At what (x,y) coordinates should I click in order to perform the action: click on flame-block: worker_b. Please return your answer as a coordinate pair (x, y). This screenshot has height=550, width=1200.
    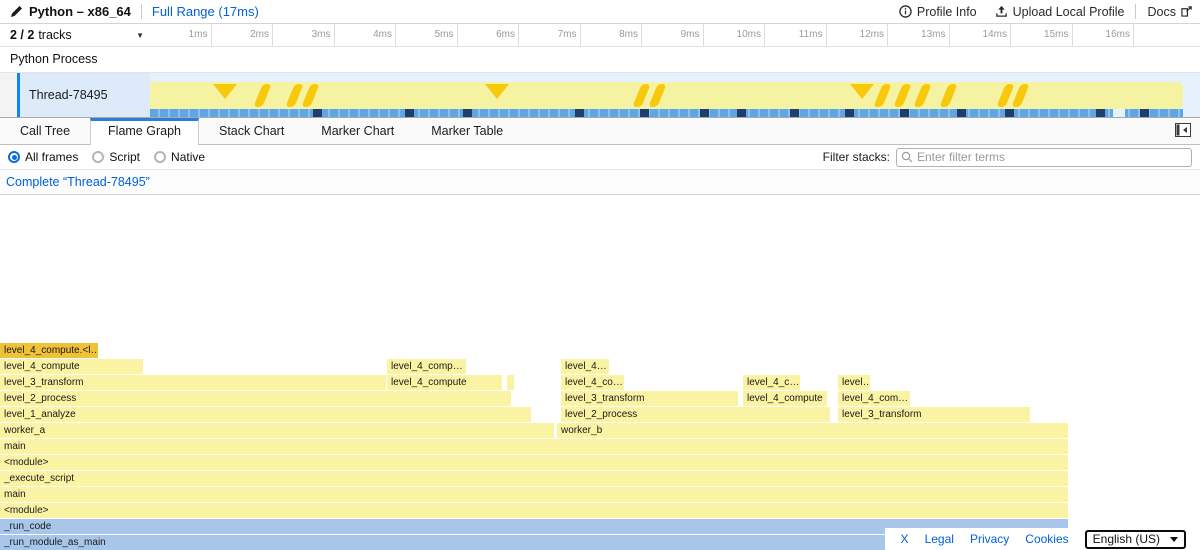
    Looking at the image, I should click on (812, 430).